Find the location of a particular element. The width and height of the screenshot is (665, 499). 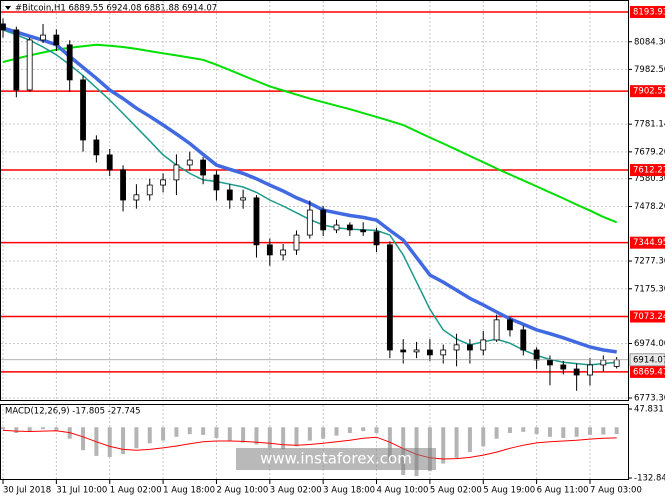

signal-line is located at coordinates (309, 444).